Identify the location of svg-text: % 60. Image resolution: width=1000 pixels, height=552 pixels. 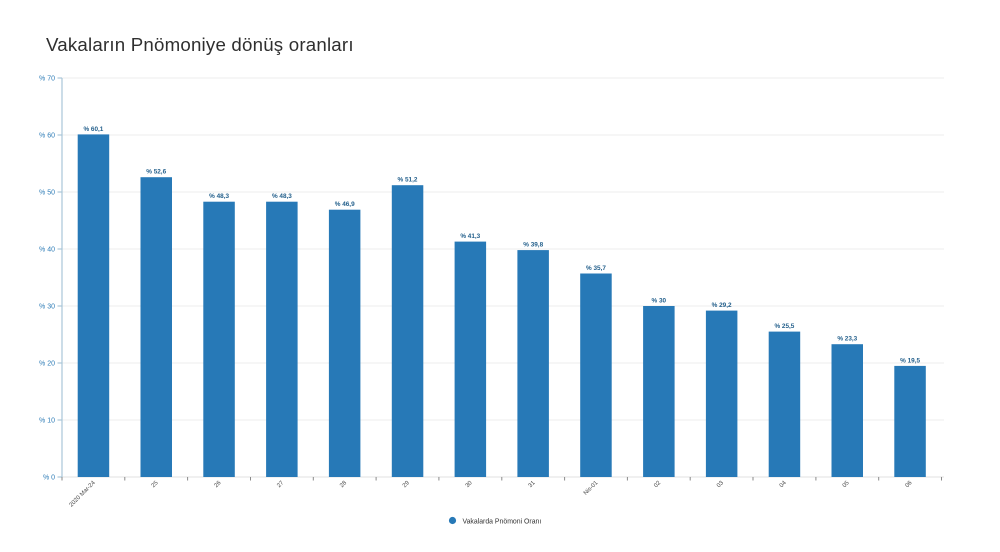
(47, 135).